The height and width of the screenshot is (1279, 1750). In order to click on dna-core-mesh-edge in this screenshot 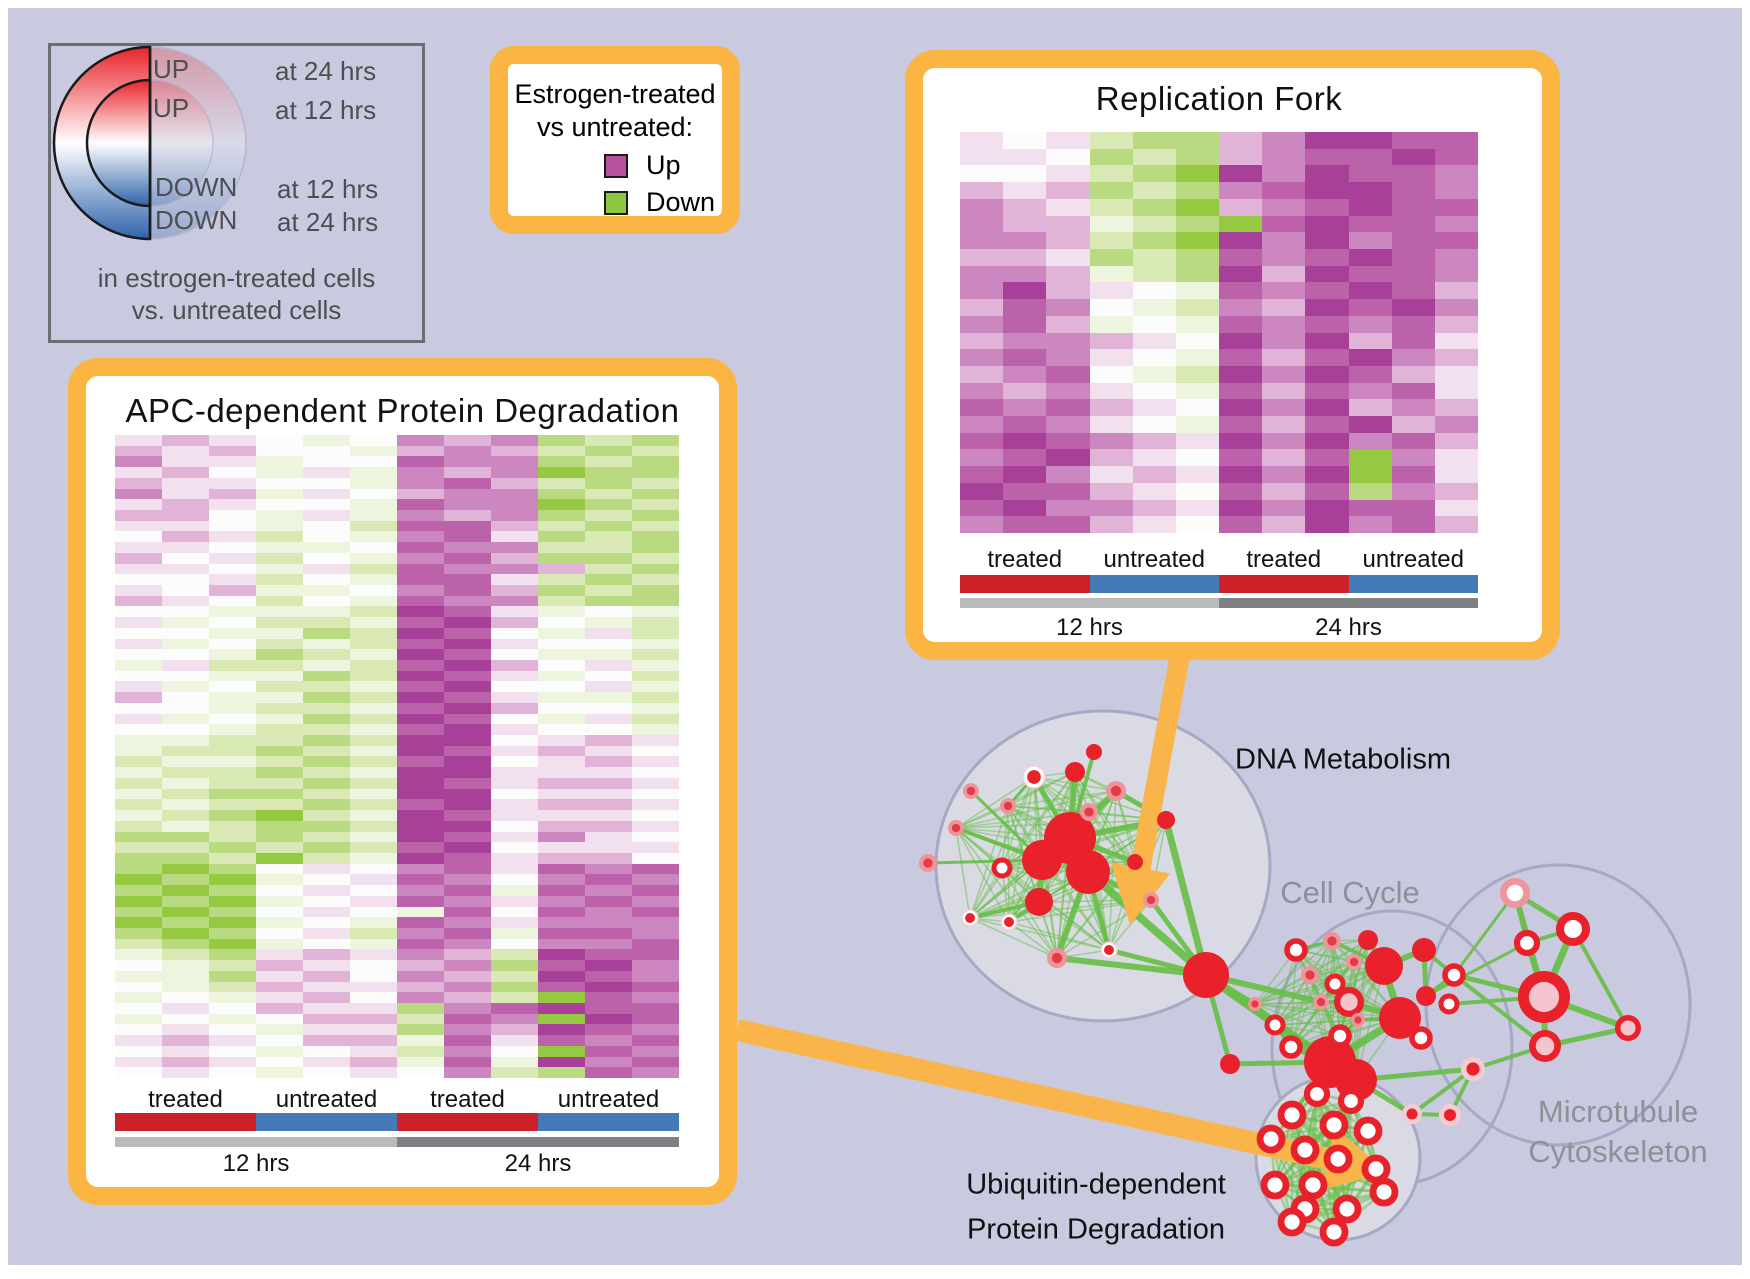, I will do `click(963, 873)`.